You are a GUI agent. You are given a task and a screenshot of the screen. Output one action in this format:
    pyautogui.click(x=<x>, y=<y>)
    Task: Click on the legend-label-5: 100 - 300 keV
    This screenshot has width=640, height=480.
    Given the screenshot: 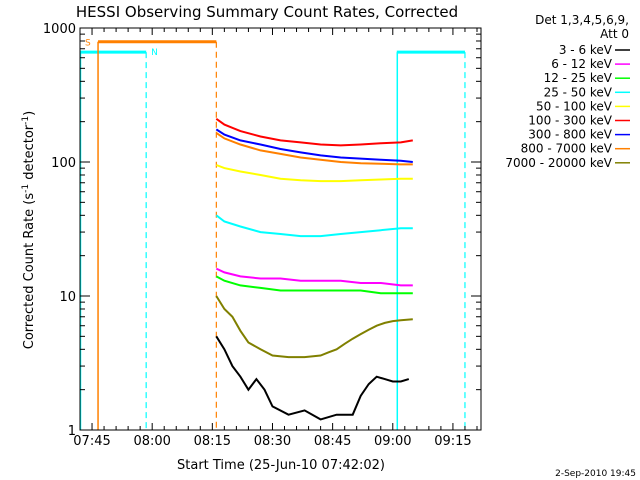 What is the action you would take?
    pyautogui.click(x=570, y=121)
    